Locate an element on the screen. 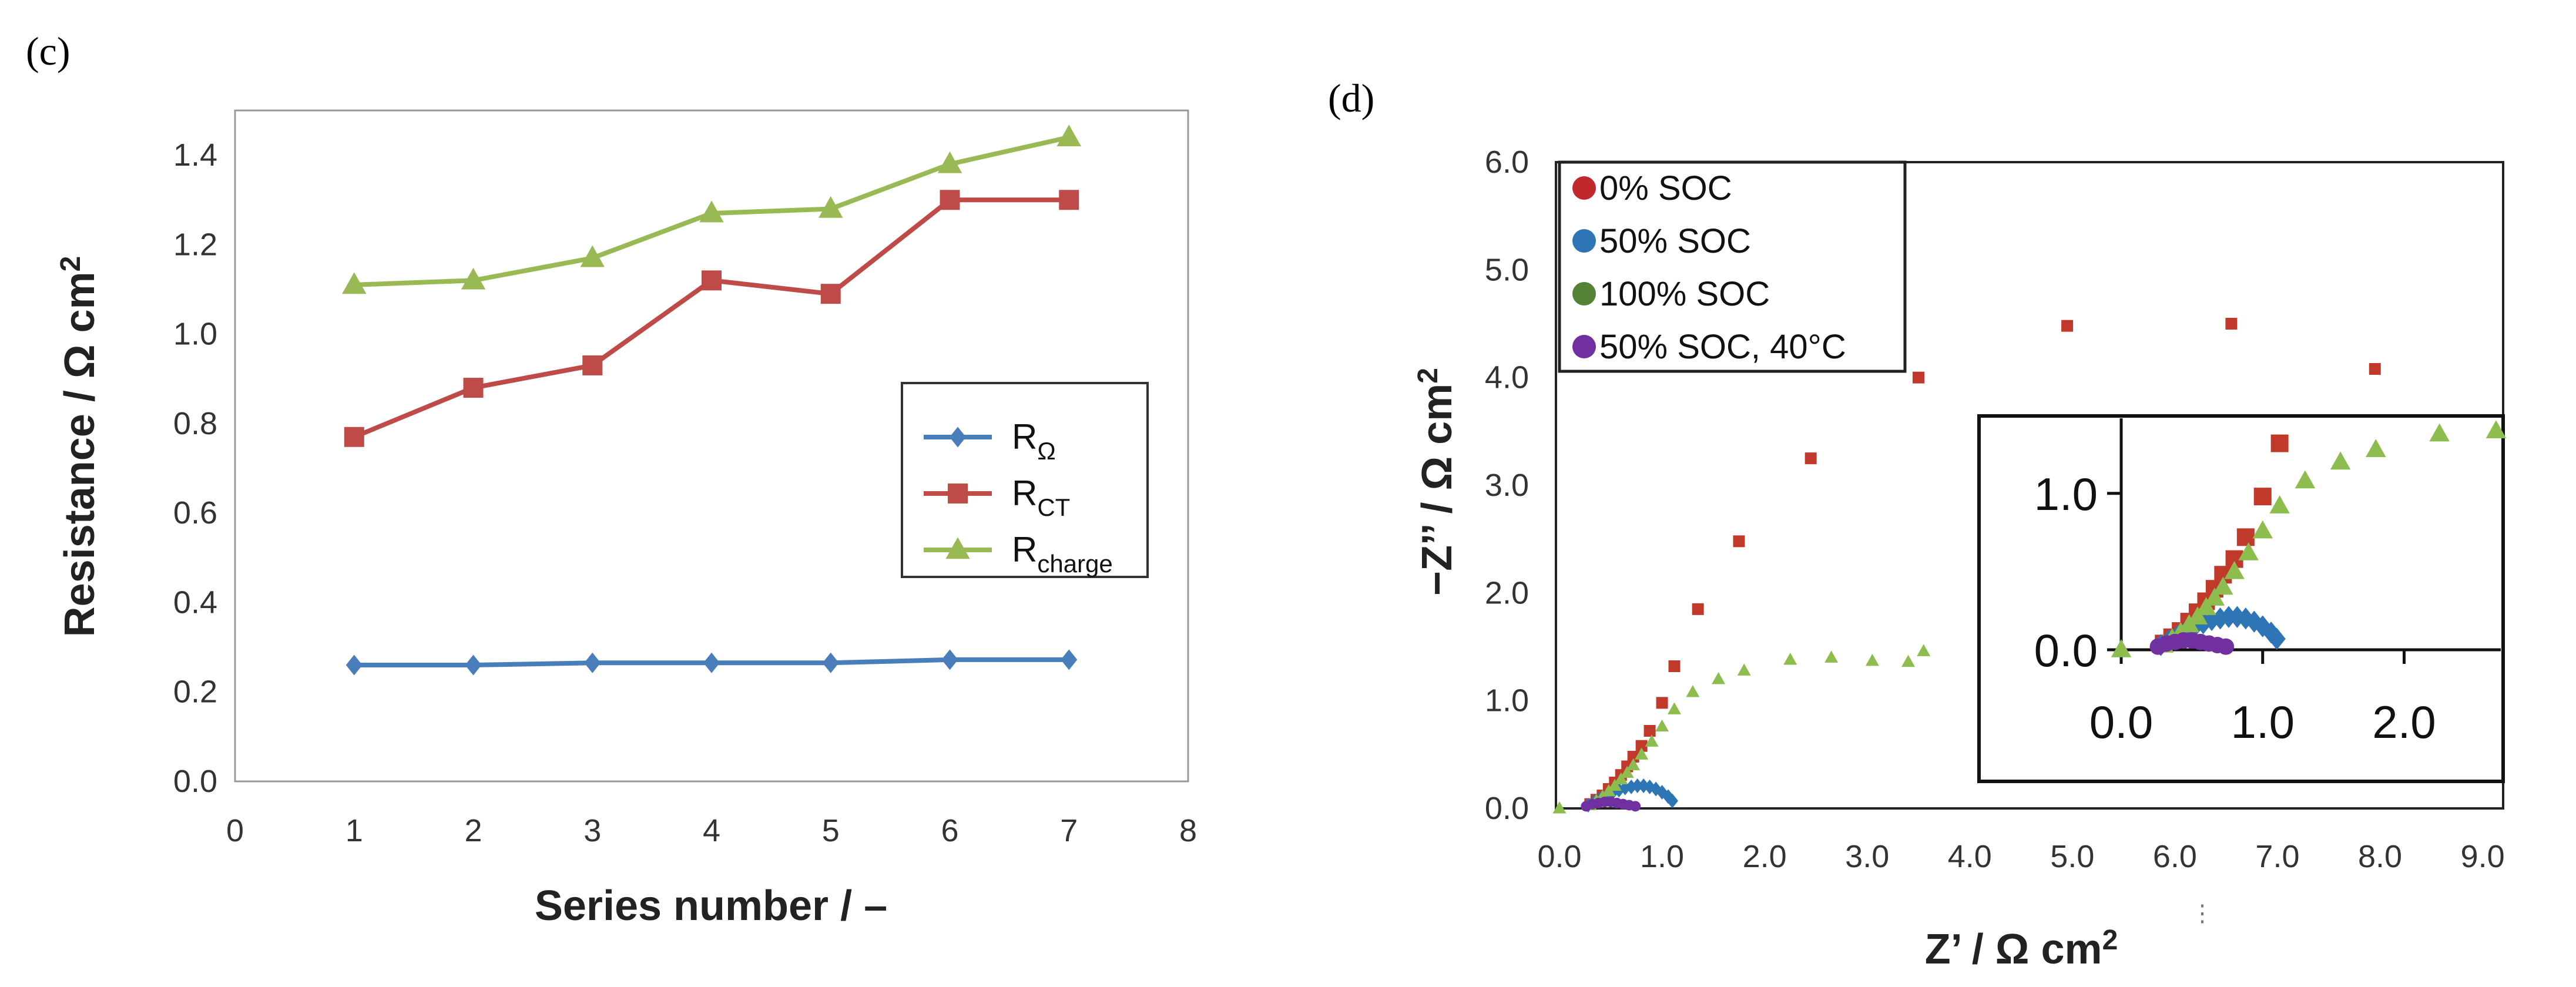 The image size is (2576, 987). panel-c-xtick-label: 7 is located at coordinates (1069, 830).